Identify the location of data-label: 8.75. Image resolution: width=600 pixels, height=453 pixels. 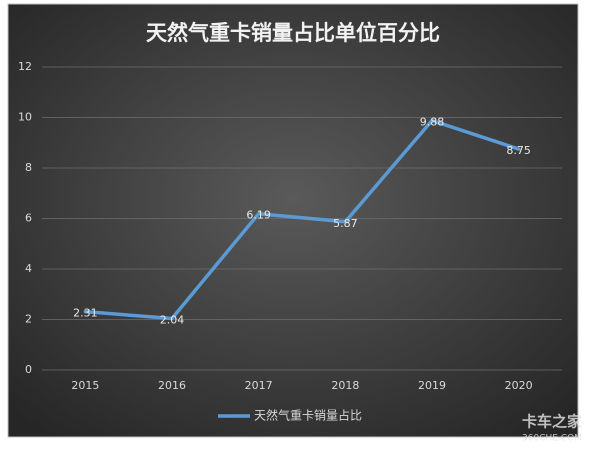
(518, 150).